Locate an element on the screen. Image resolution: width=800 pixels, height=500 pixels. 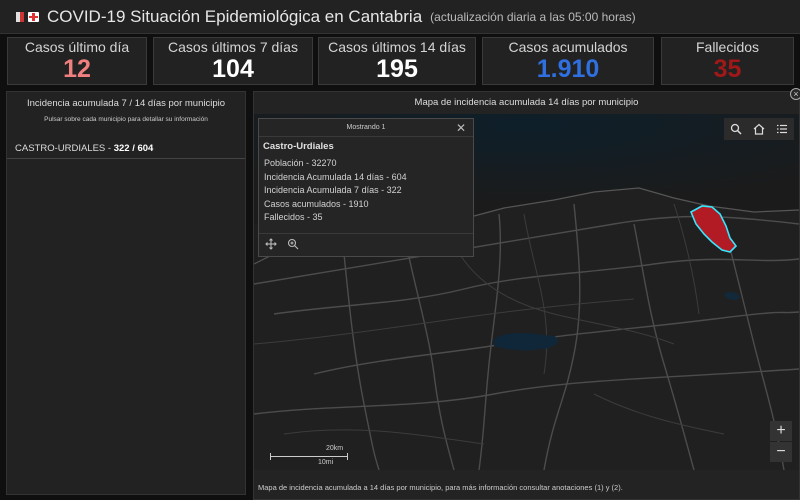
scale-mi-label: 10mi is located at coordinates (326, 462).